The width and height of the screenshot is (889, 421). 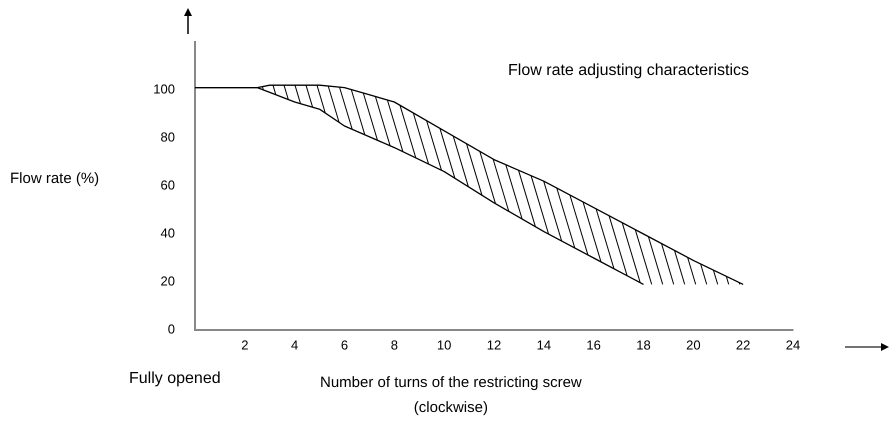 What do you see at coordinates (171, 329) in the screenshot?
I see `y-tick-label: 0` at bounding box center [171, 329].